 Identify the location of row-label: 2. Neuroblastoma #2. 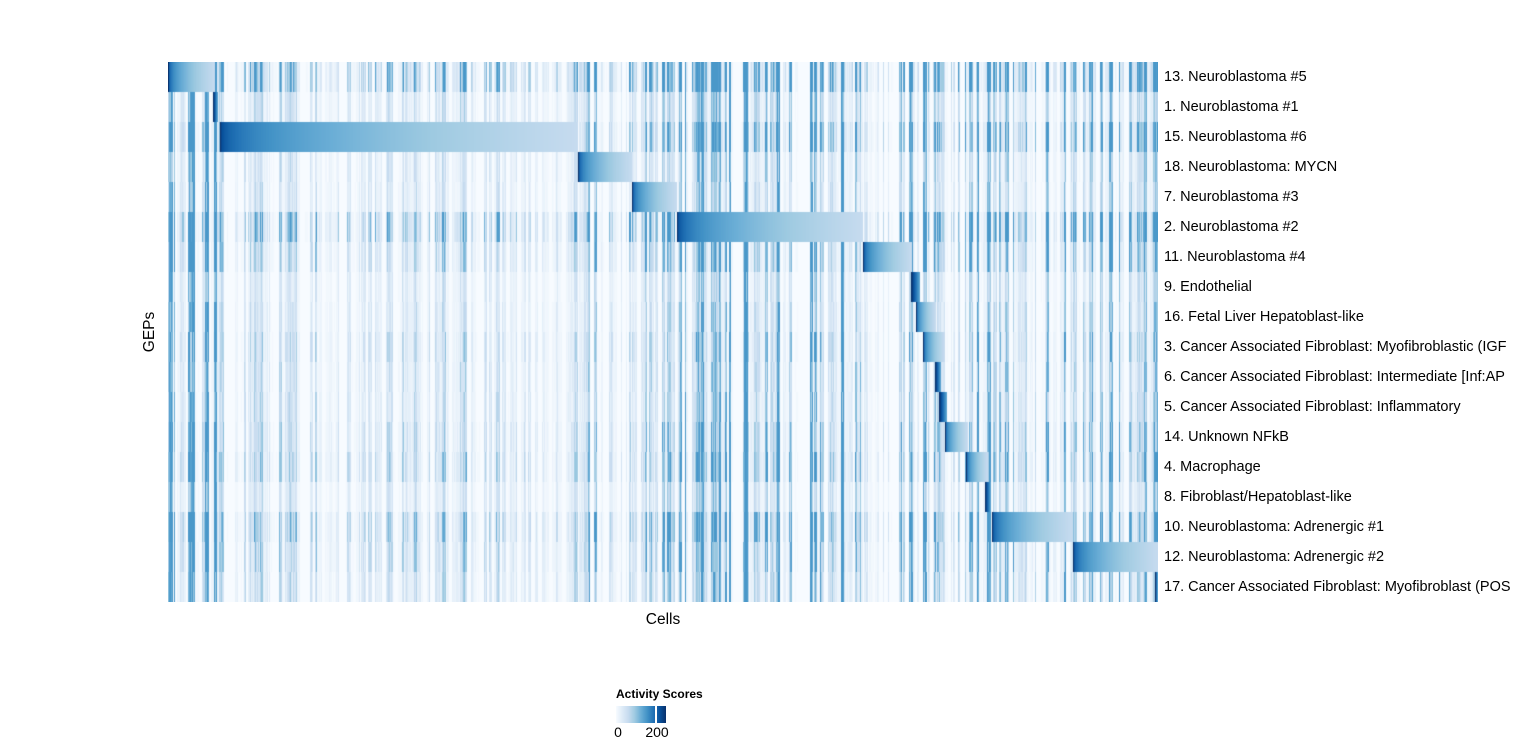
(1231, 227).